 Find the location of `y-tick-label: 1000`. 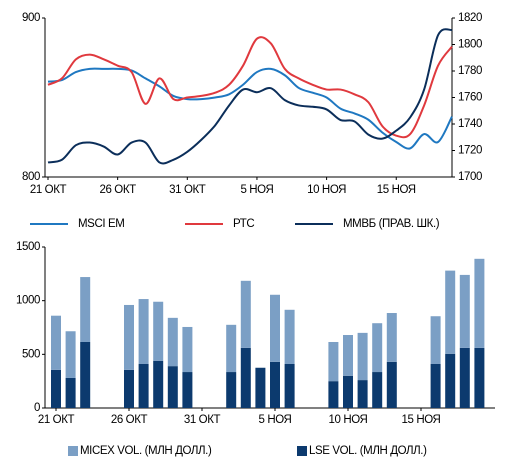

y-tick-label: 1000 is located at coordinates (28, 301).